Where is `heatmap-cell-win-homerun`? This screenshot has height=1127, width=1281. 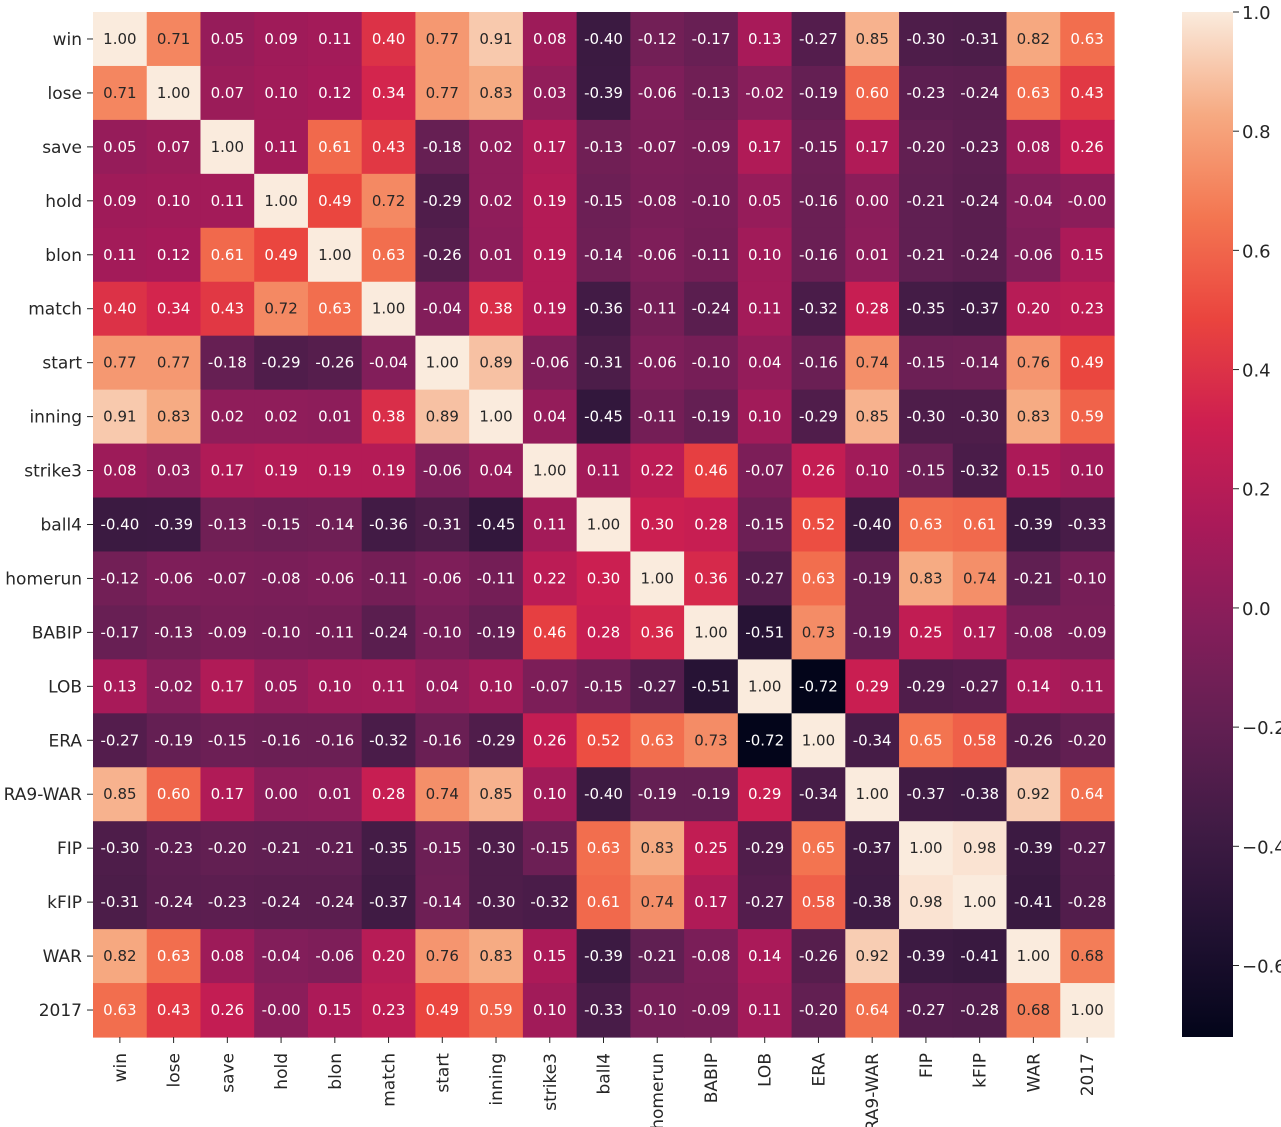 heatmap-cell-win-homerun is located at coordinates (657, 39).